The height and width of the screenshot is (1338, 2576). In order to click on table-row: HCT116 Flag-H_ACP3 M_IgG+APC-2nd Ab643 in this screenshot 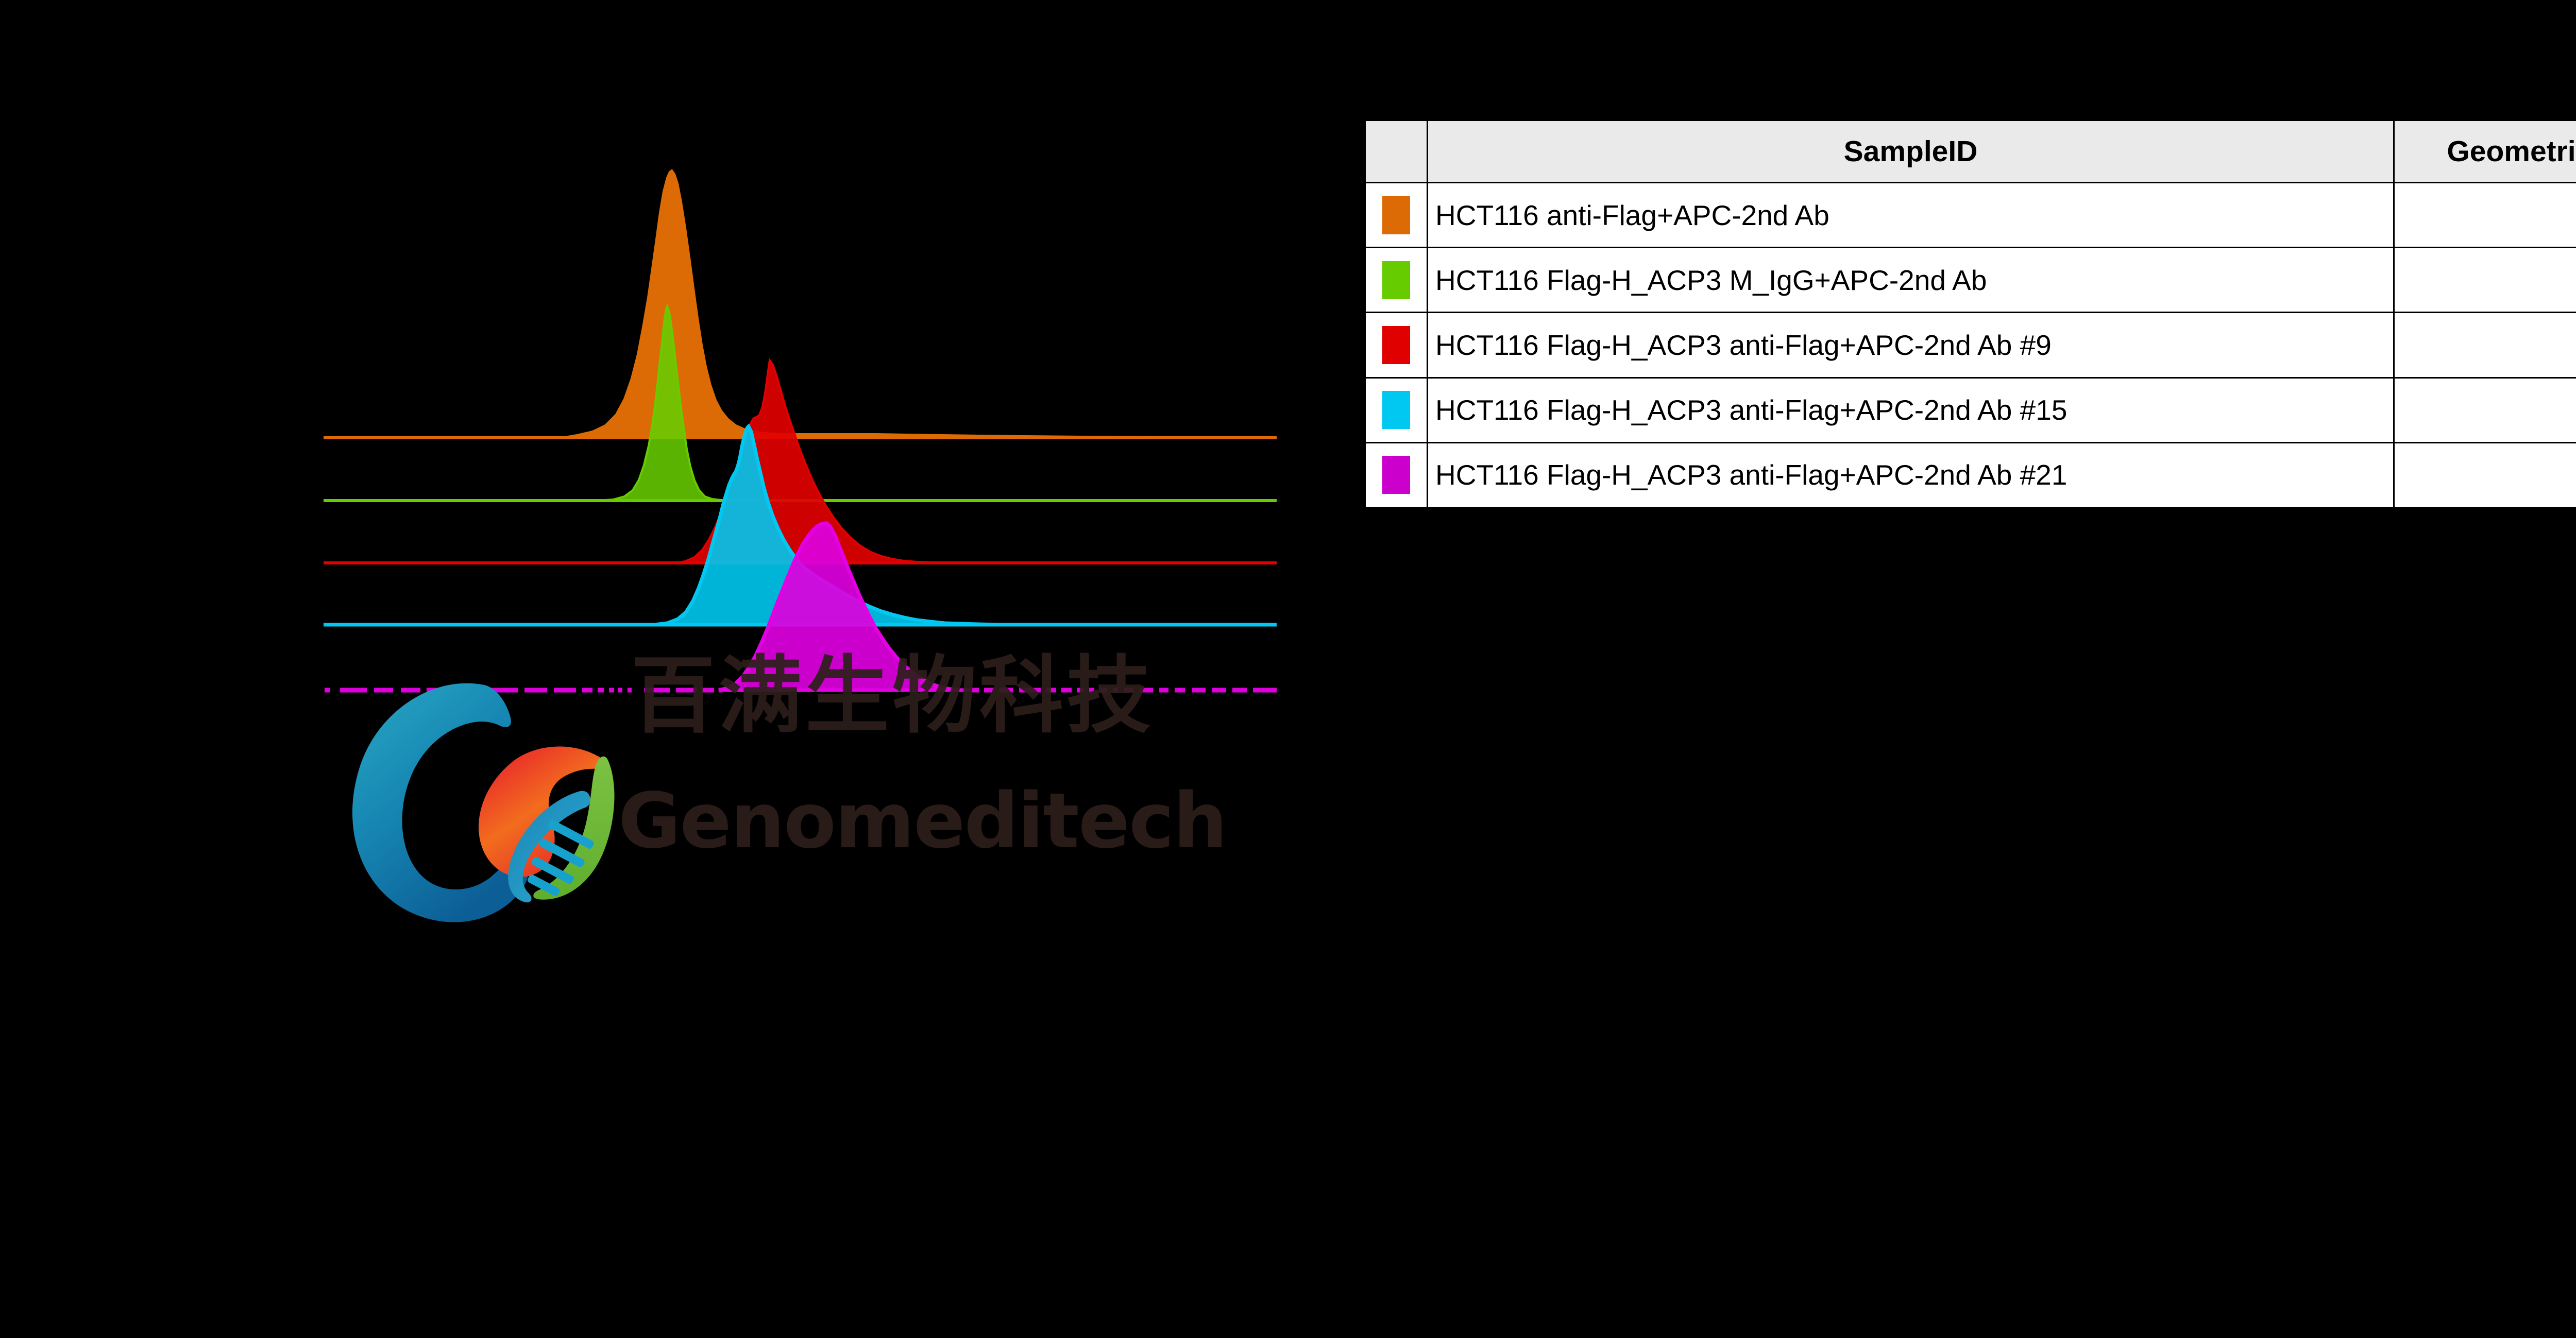, I will do `click(1970, 280)`.